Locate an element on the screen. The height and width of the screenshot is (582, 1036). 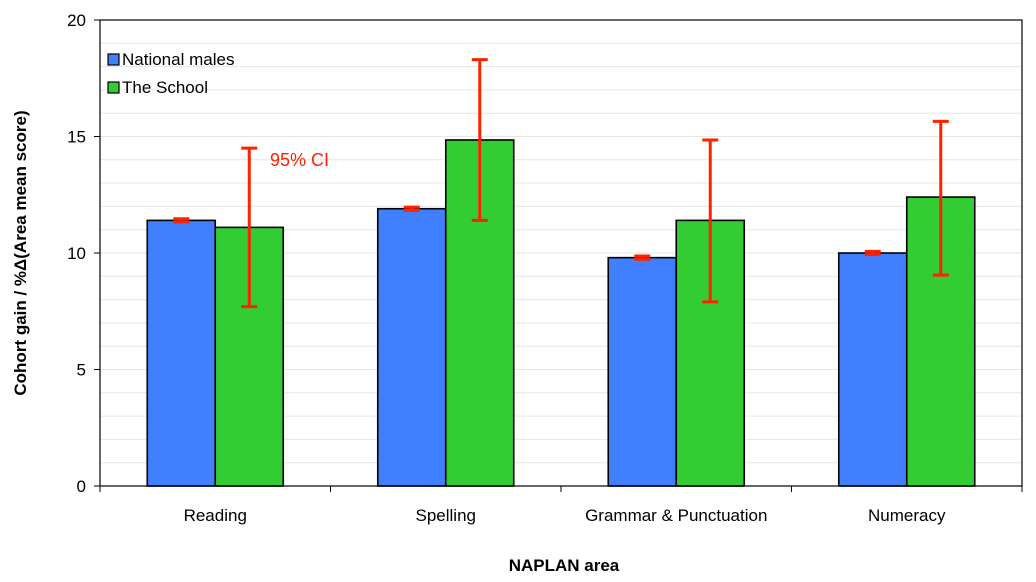
y-tick-label: 10 is located at coordinates (76, 253).